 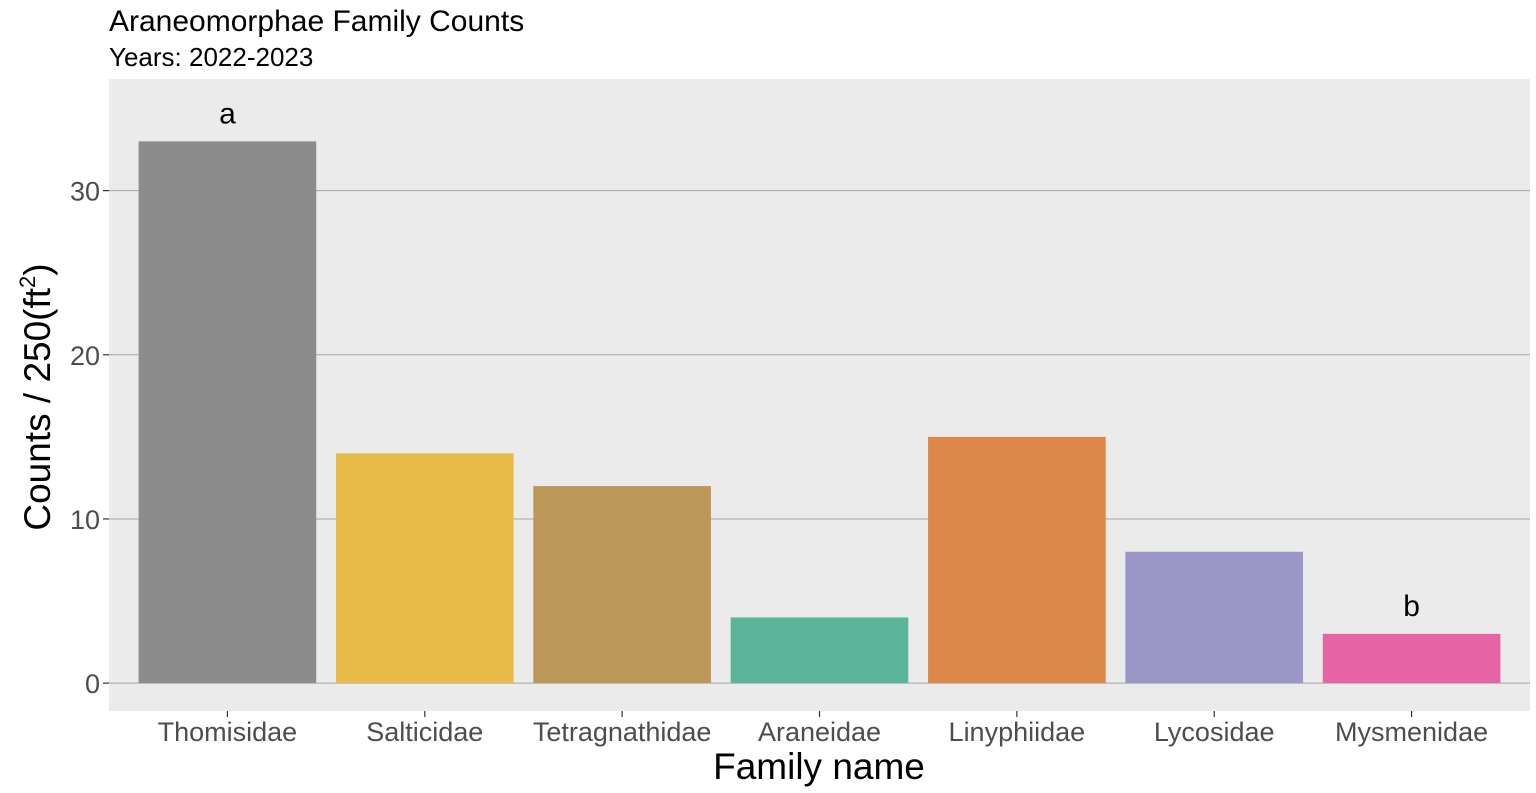 What do you see at coordinates (228, 732) in the screenshot?
I see `x-tick-label: Thomisidae` at bounding box center [228, 732].